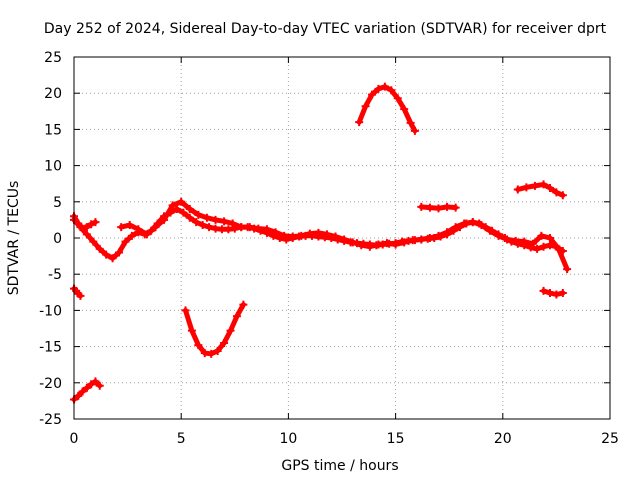  Describe the element at coordinates (610, 439) in the screenshot. I see `x-tick-label: 25` at that location.